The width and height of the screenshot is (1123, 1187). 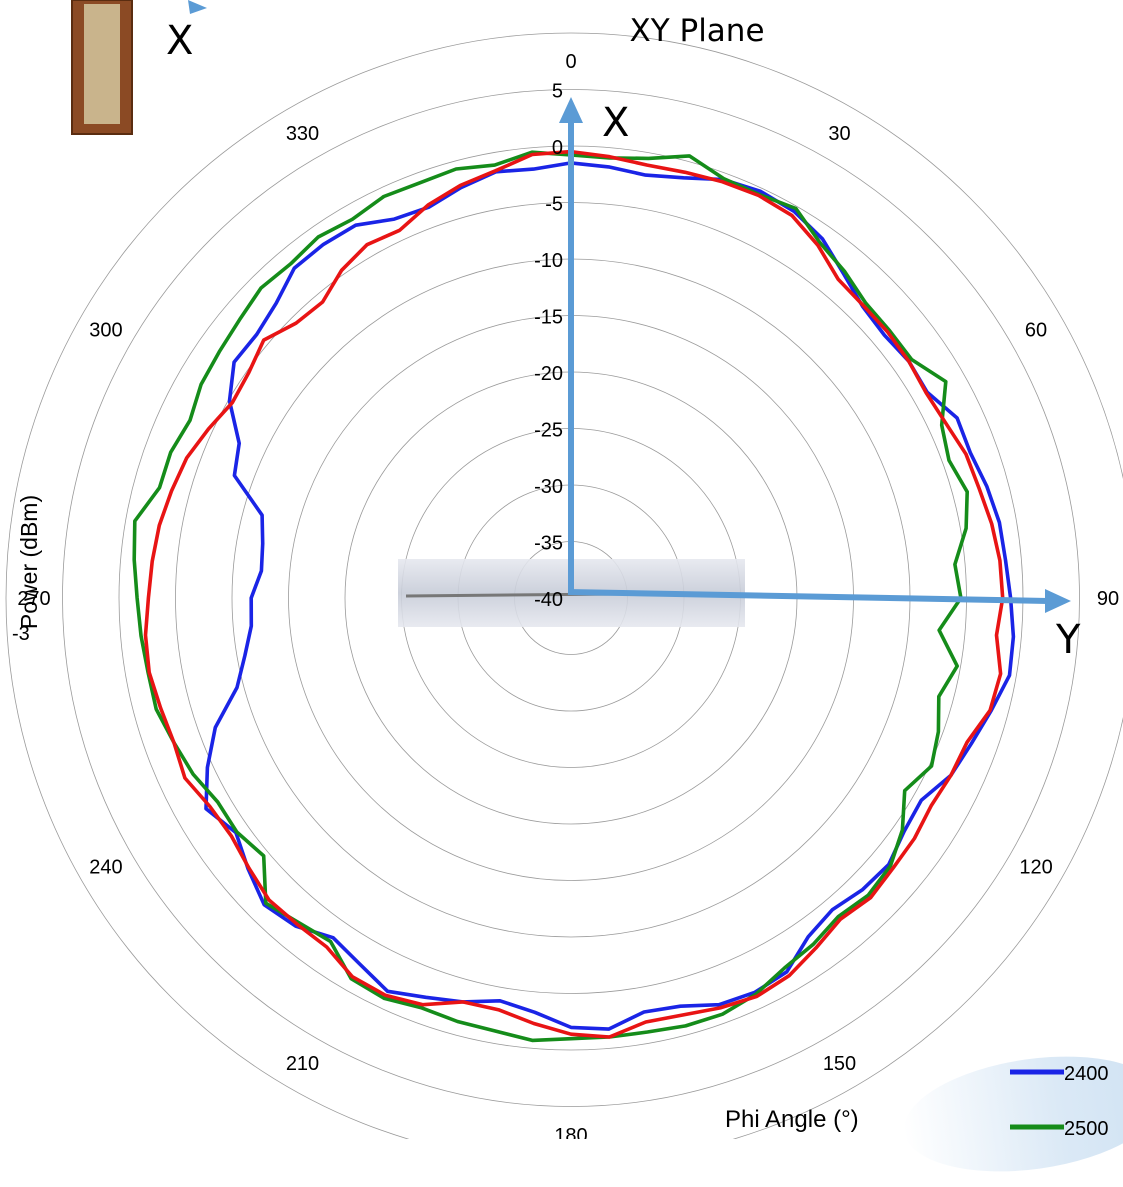 I want to click on radial-tick-label: -25, so click(x=548, y=431).